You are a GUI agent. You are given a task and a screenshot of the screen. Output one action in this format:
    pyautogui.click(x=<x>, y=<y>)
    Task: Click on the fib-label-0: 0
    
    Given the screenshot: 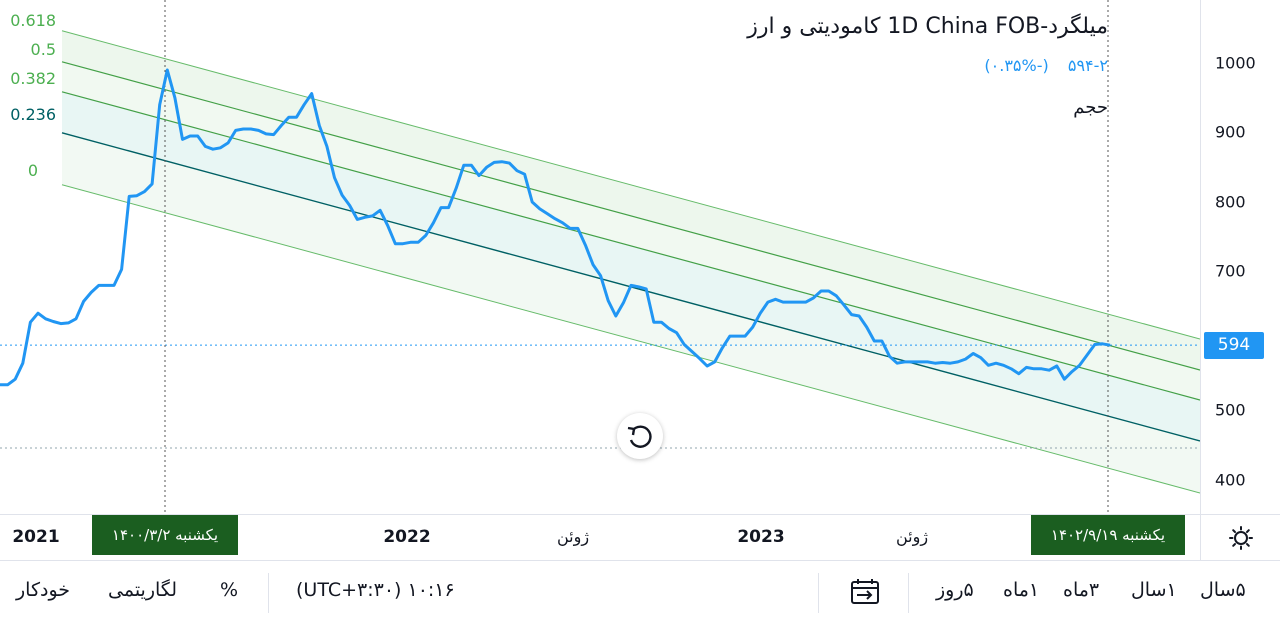 What is the action you would take?
    pyautogui.click(x=32, y=170)
    